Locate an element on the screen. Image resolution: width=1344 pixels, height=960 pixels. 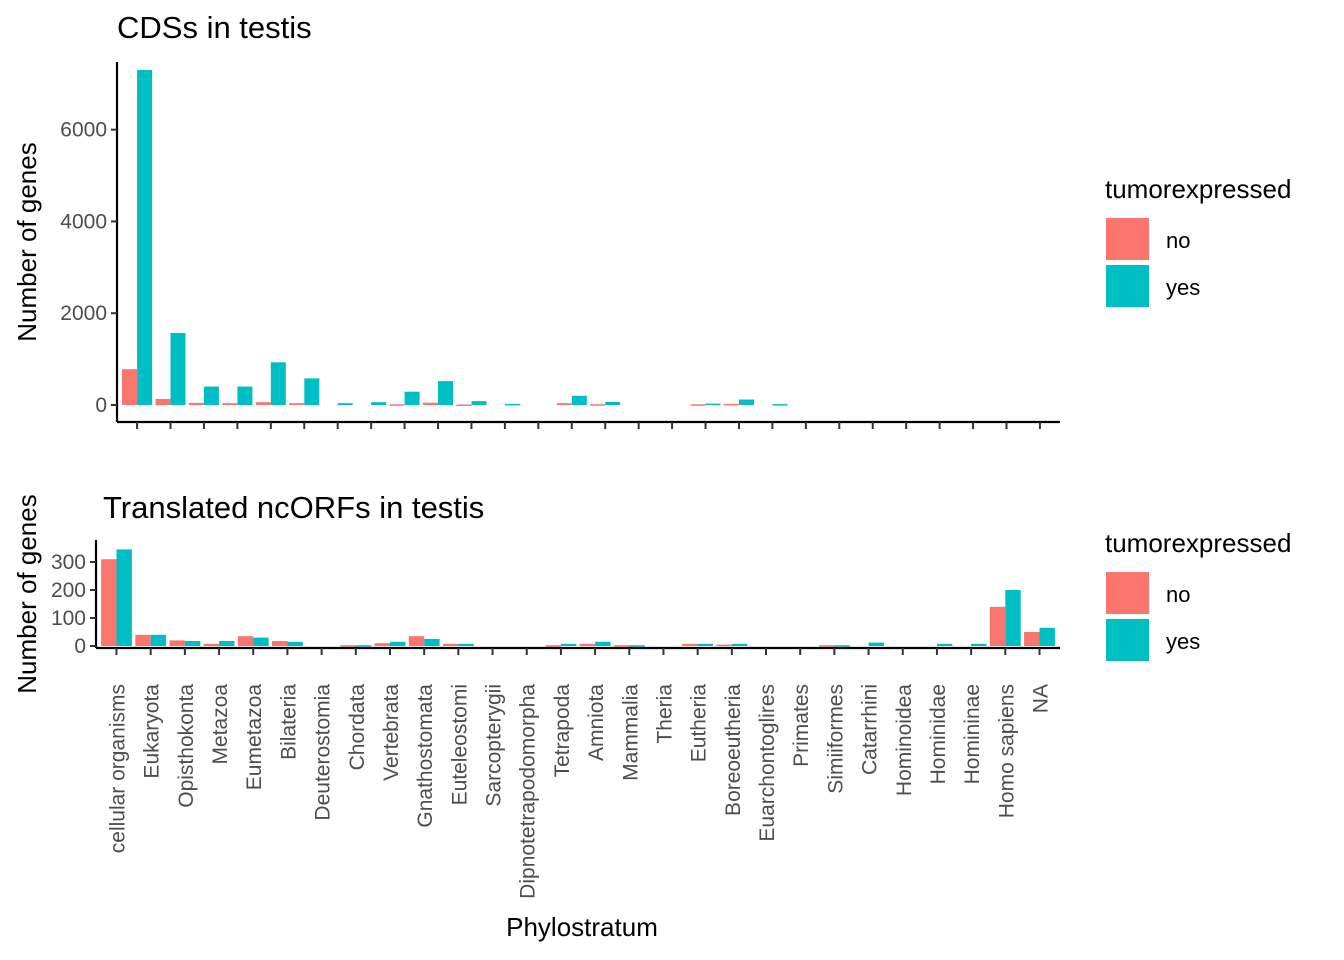
x-tick-label: Theria is located at coordinates (665, 714).